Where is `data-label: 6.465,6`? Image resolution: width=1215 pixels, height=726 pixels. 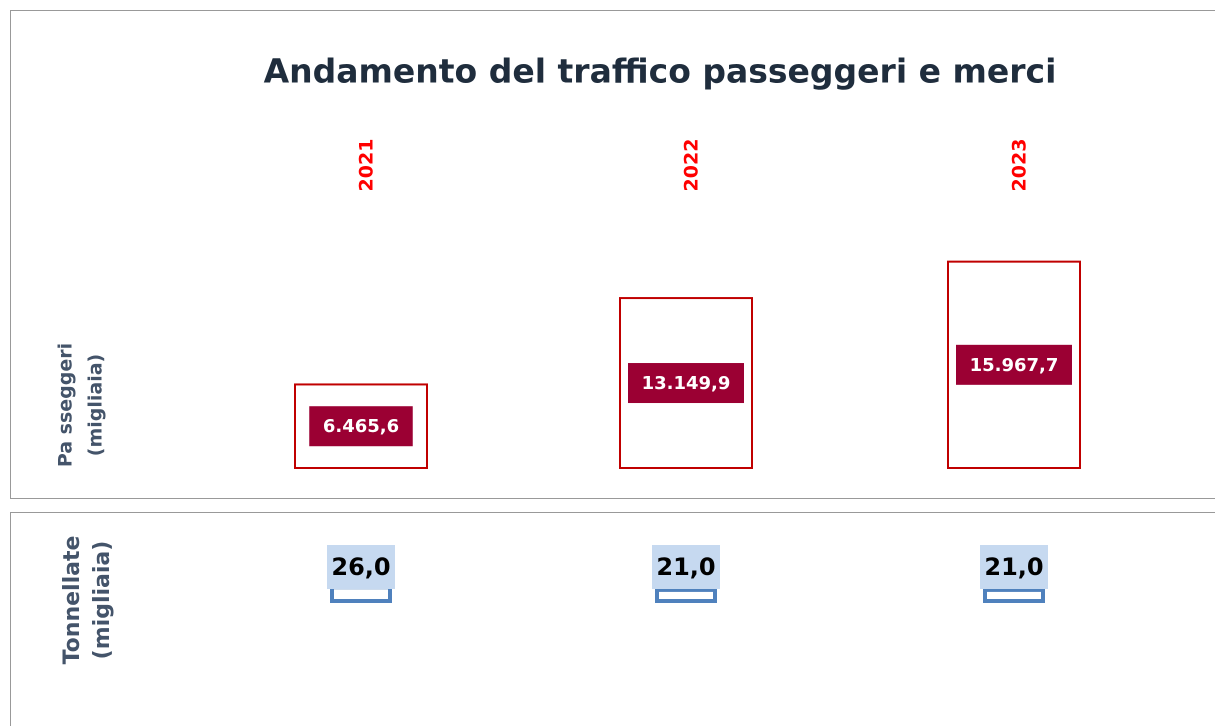 data-label: 6.465,6 is located at coordinates (361, 426).